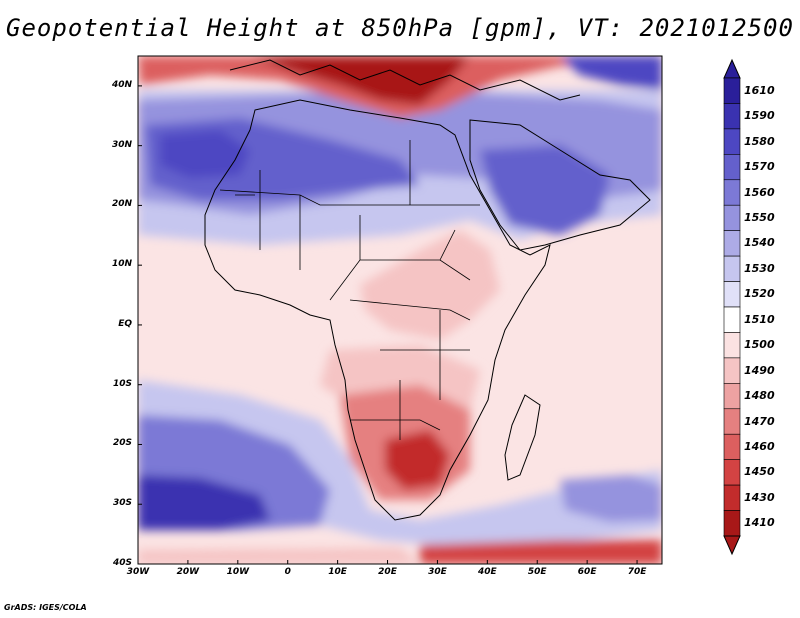  What do you see at coordinates (759, 90) in the screenshot?
I see `colorbar-level-label: 1610` at bounding box center [759, 90].